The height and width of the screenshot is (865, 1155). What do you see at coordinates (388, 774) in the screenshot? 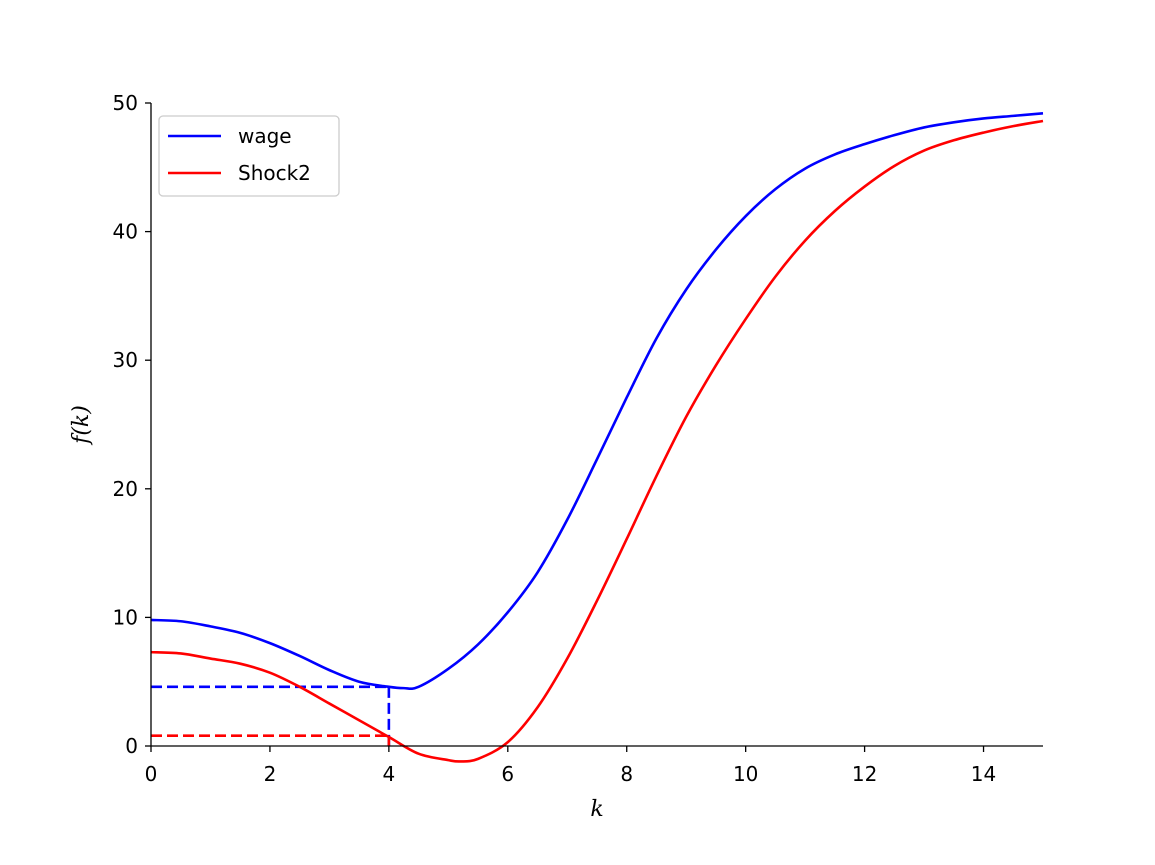
I see `x-tick-label: 4` at bounding box center [388, 774].